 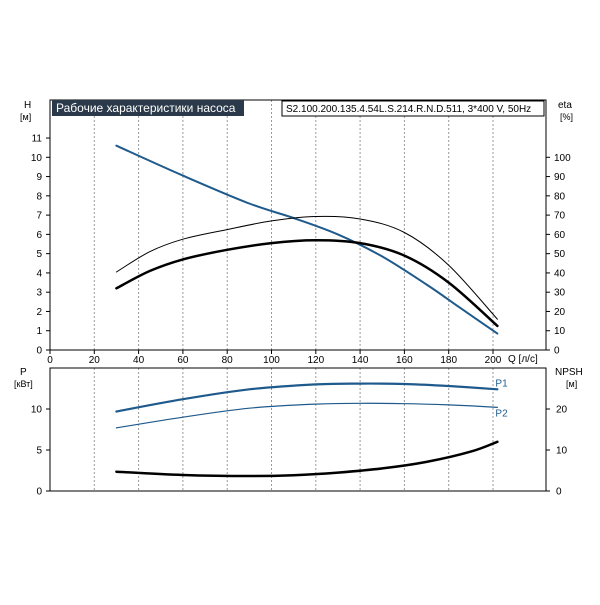 What do you see at coordinates (39, 492) in the screenshot?
I see `lower-left-tick-label: 0` at bounding box center [39, 492].